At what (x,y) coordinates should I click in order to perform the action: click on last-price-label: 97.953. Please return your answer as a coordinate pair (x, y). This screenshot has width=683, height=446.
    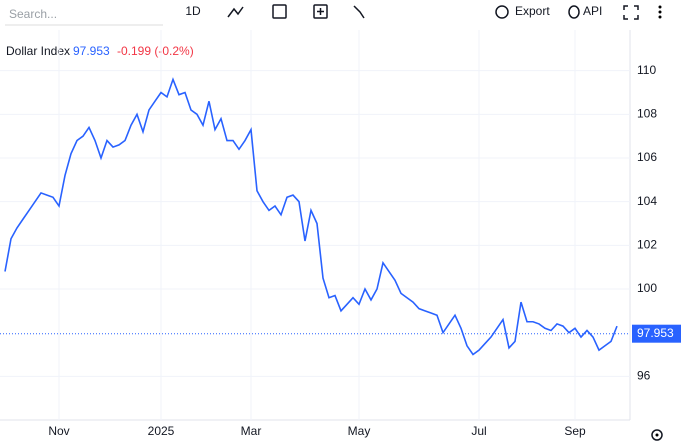
    Looking at the image, I should click on (655, 333).